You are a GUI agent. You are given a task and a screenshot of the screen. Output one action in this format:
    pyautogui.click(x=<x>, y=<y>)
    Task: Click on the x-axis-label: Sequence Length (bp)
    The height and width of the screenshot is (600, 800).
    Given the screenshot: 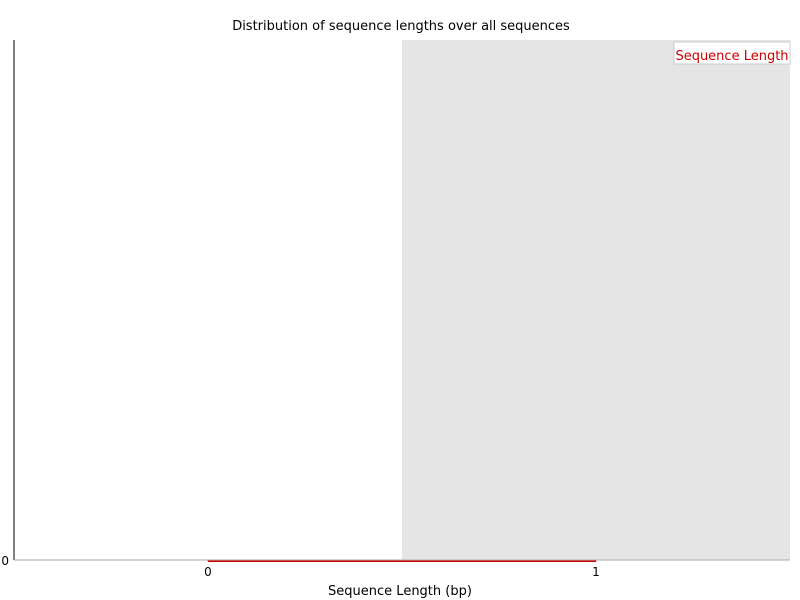 What is the action you would take?
    pyautogui.click(x=400, y=591)
    